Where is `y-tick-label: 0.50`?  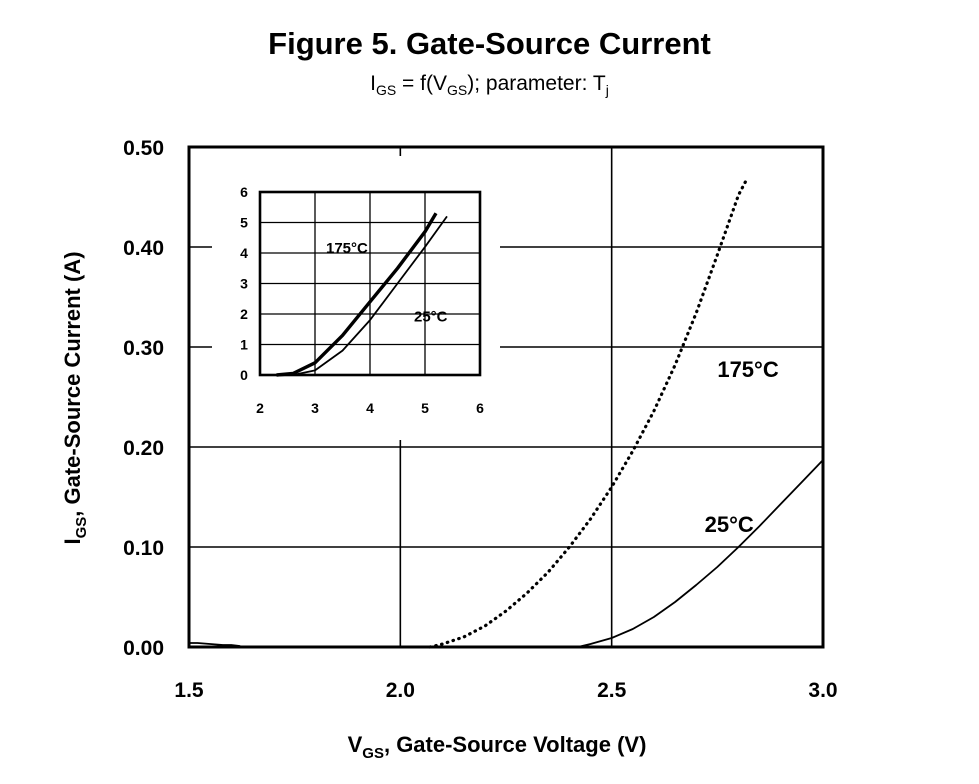
y-tick-label: 0.50 is located at coordinates (143, 148).